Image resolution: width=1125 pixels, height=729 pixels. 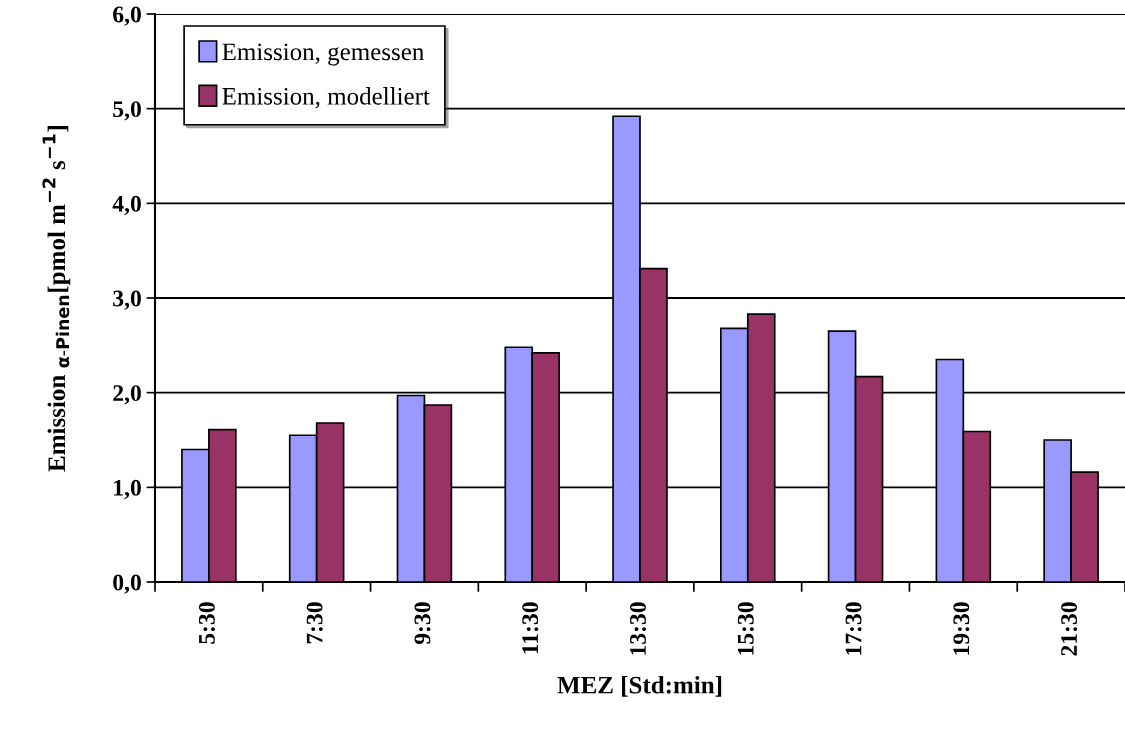 I want to click on y-tick-label: 5,0, so click(x=127, y=111).